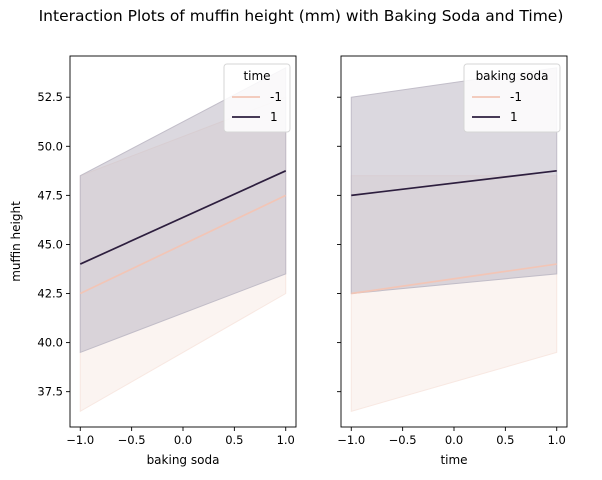 The image size is (602, 480). Describe the element at coordinates (183, 460) in the screenshot. I see `x-axis-label: baking soda` at that location.